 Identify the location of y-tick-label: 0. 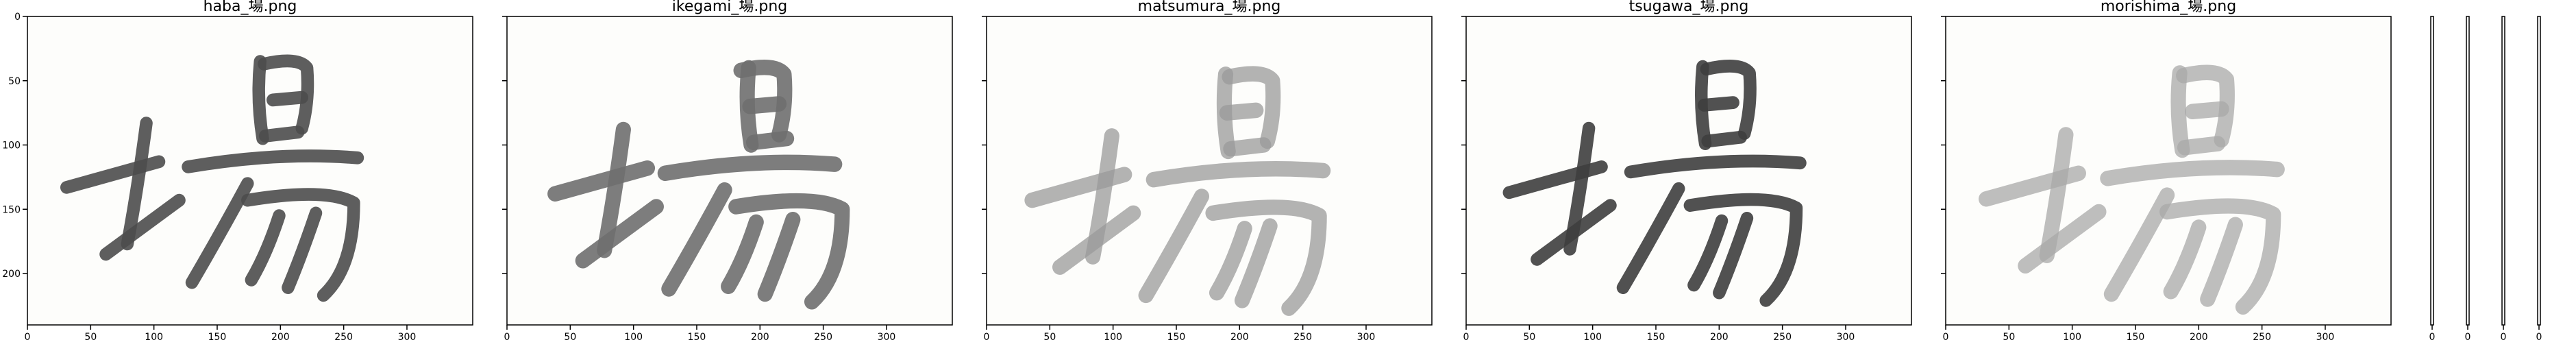
(17, 17).